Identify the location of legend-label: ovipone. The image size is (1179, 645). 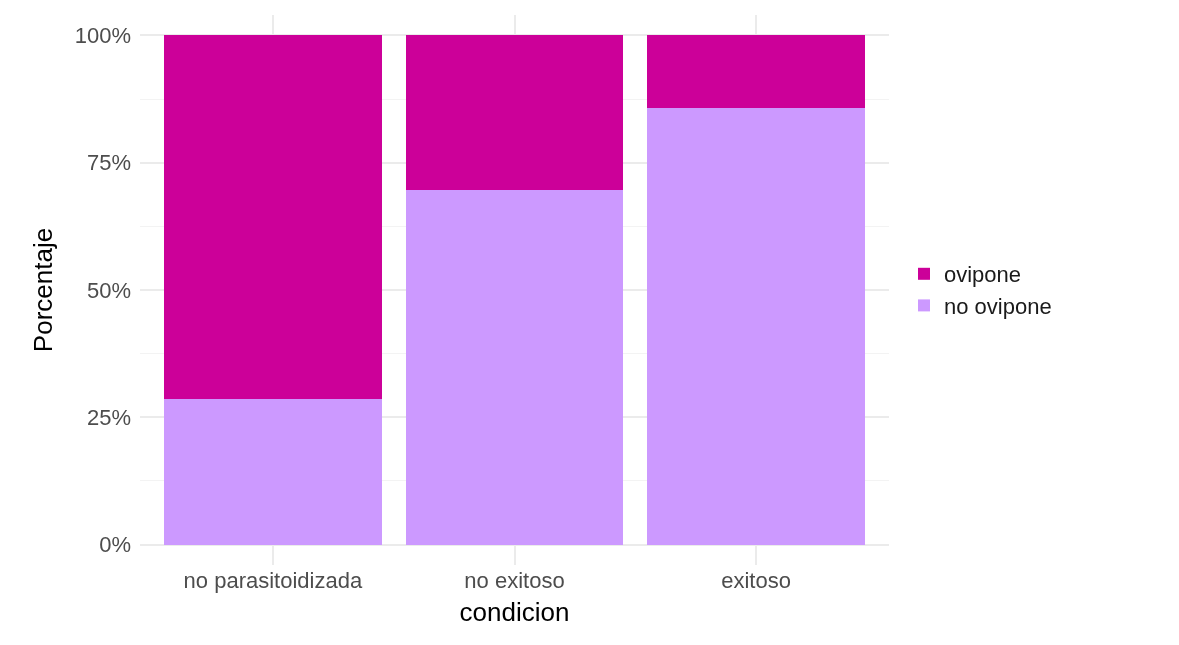
(982, 275).